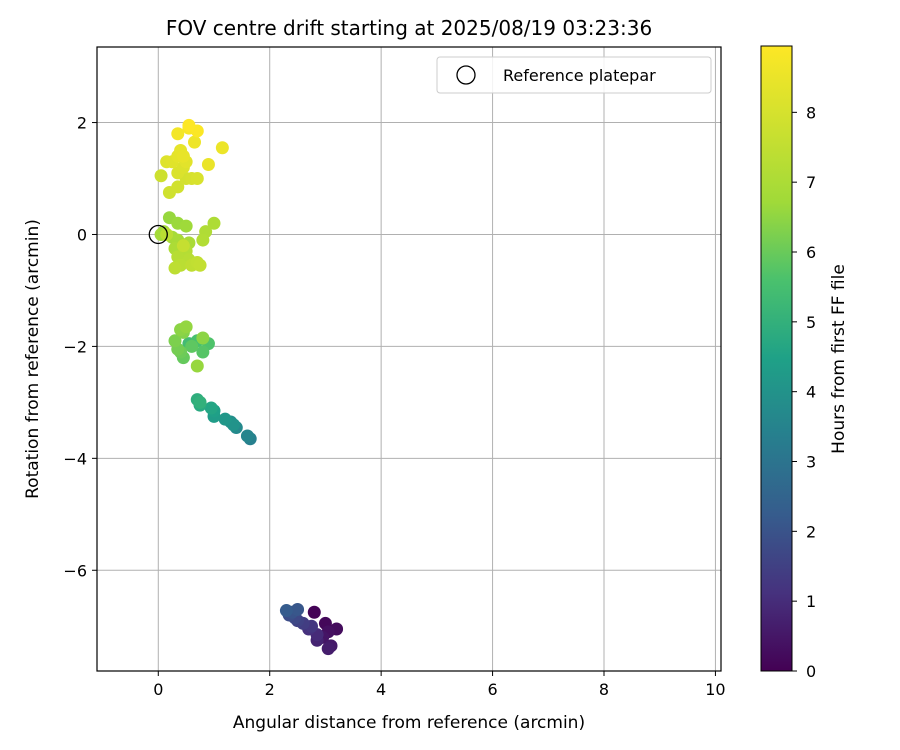 Image resolution: width=900 pixels, height=750 pixels. What do you see at coordinates (492, 689) in the screenshot?
I see `x-tick-label: 6` at bounding box center [492, 689].